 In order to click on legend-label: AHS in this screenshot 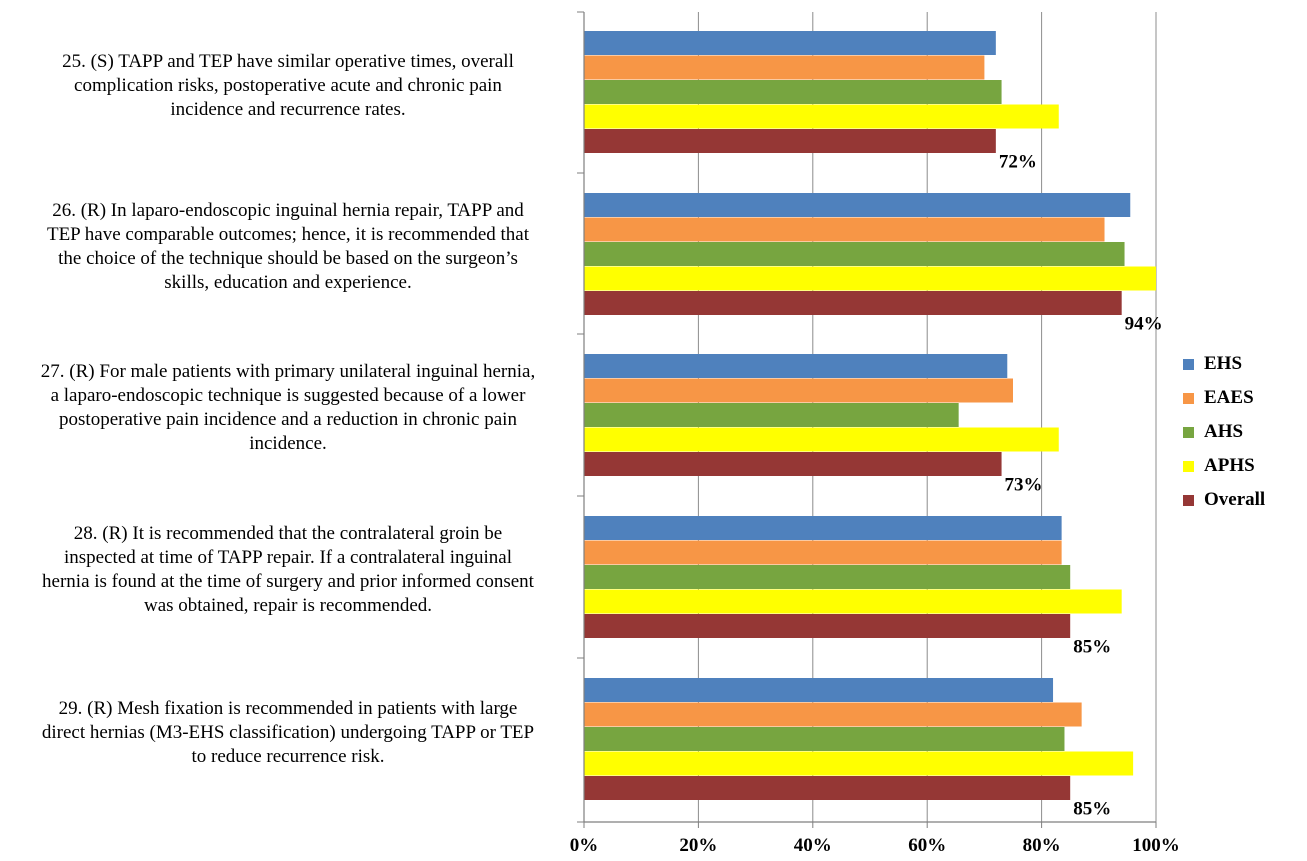, I will do `click(1224, 431)`.